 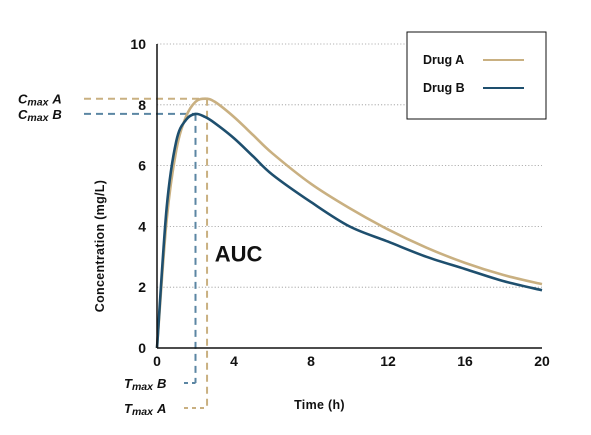 I want to click on x-tick-label-4: 4, so click(x=234, y=361).